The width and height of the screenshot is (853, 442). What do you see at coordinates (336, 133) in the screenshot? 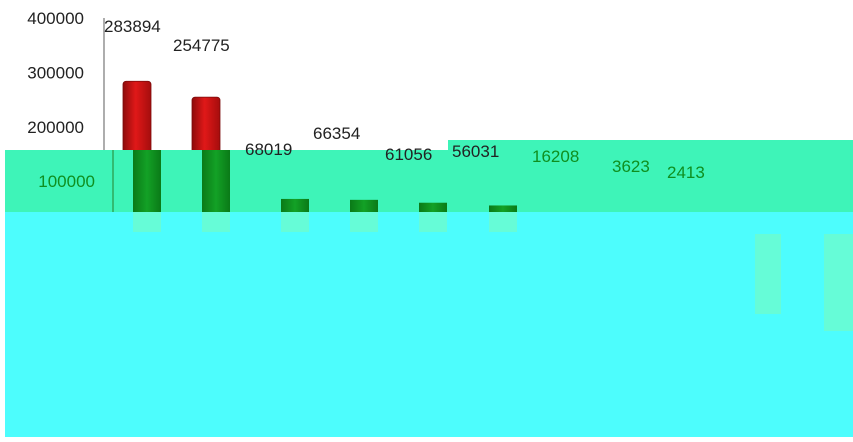
I see `bar-value-label: 66354` at bounding box center [336, 133].